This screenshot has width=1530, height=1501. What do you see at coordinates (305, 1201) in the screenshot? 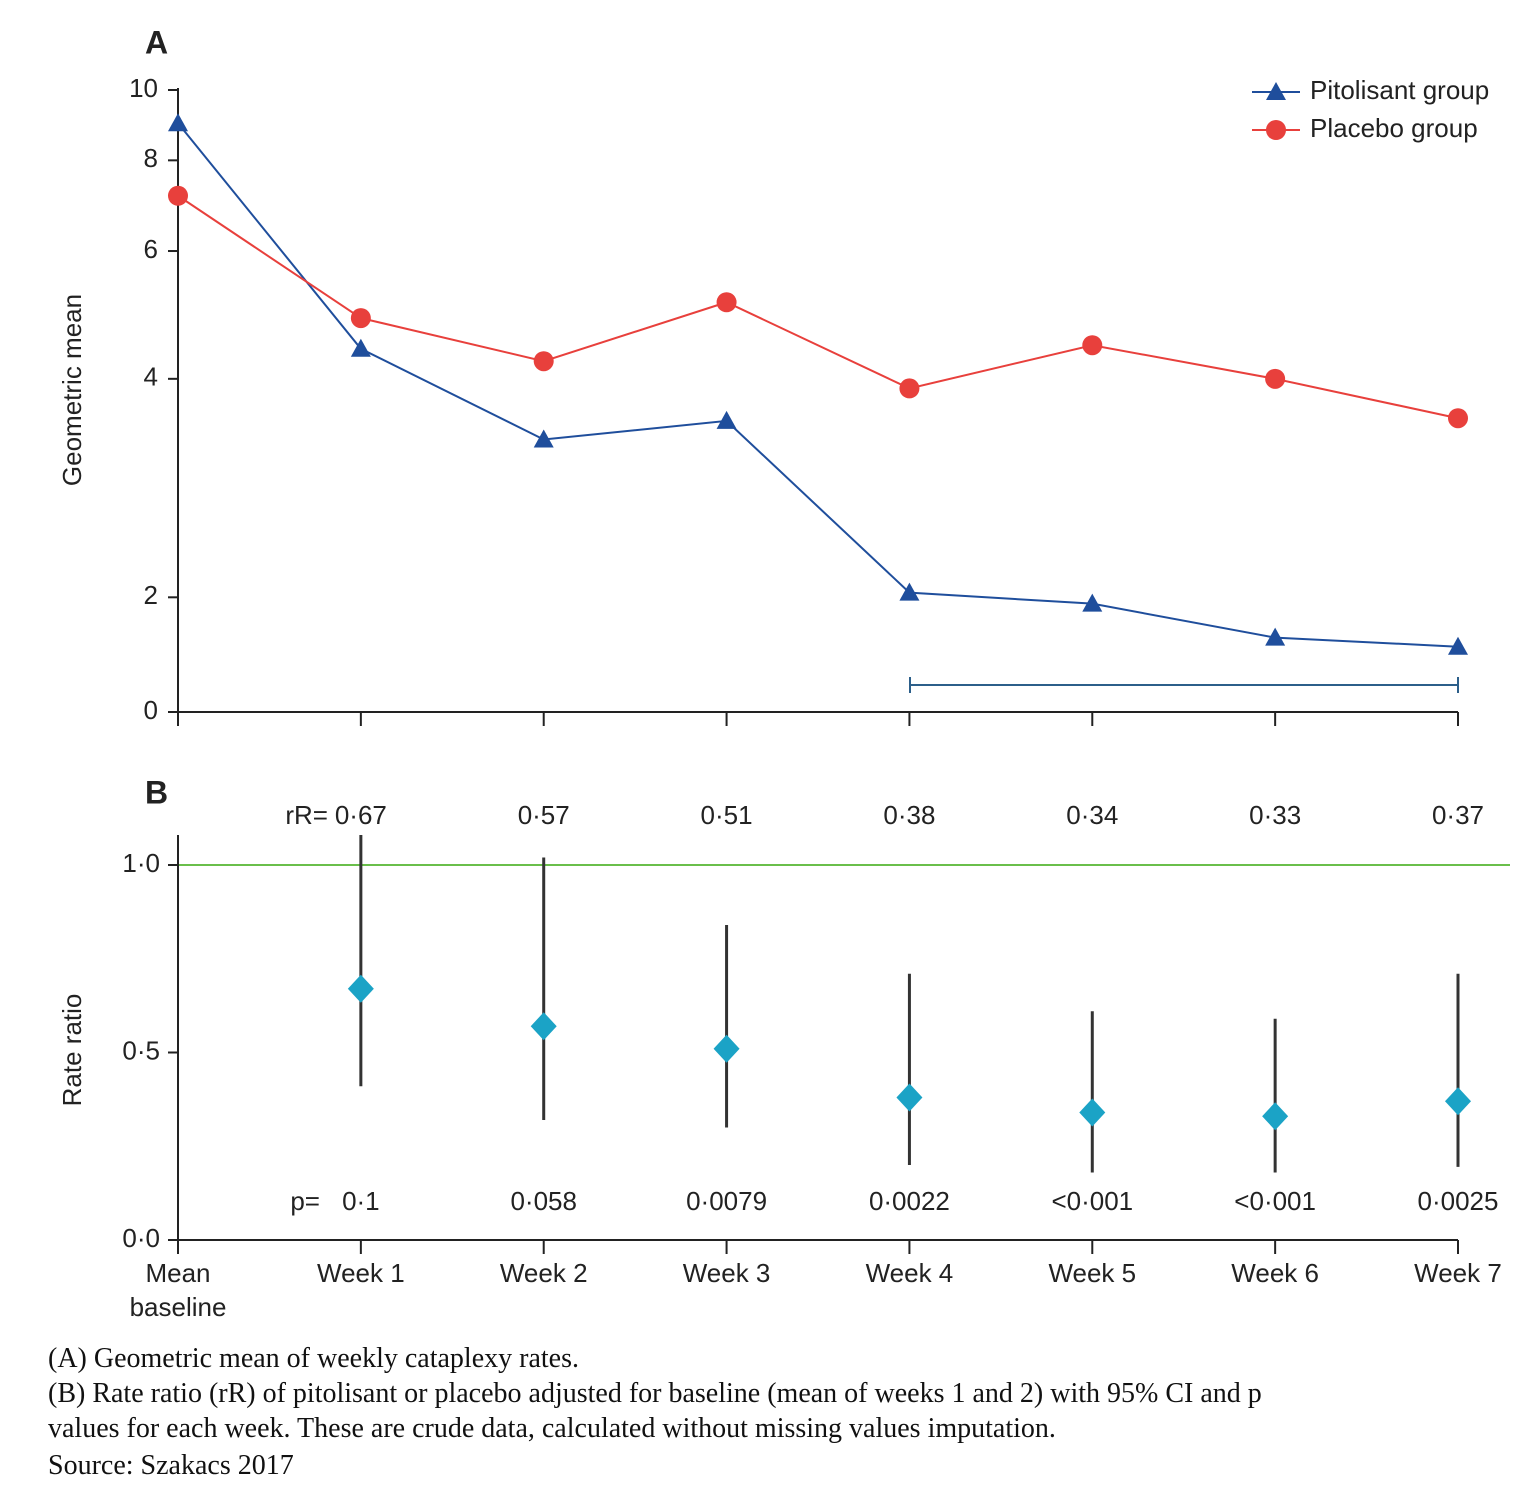
I see `p-prefix: p=` at bounding box center [305, 1201].